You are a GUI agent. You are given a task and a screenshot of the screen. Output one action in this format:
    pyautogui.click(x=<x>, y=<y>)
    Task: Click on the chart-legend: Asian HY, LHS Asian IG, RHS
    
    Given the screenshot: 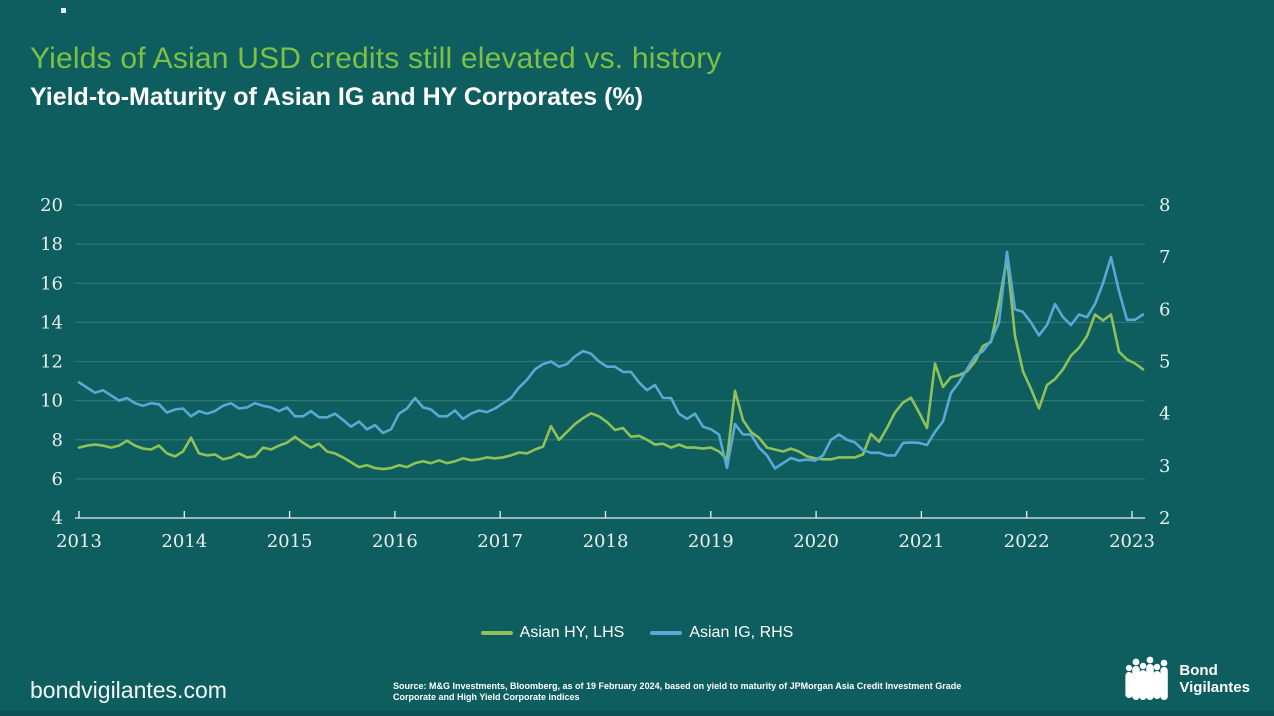 What is the action you would take?
    pyautogui.click(x=637, y=633)
    